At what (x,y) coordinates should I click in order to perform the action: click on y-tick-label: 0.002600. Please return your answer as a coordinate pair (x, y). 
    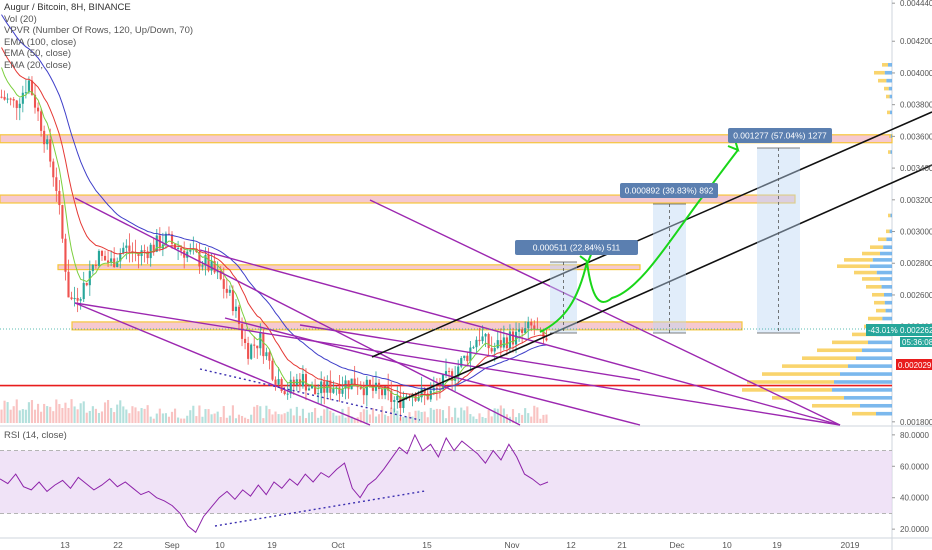
    Looking at the image, I should click on (916, 295).